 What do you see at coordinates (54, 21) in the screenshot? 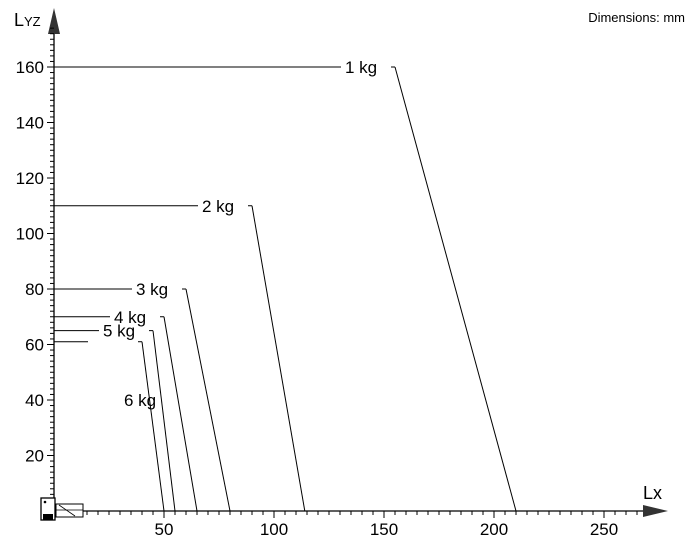
I see `y-axis-arrow-icon` at bounding box center [54, 21].